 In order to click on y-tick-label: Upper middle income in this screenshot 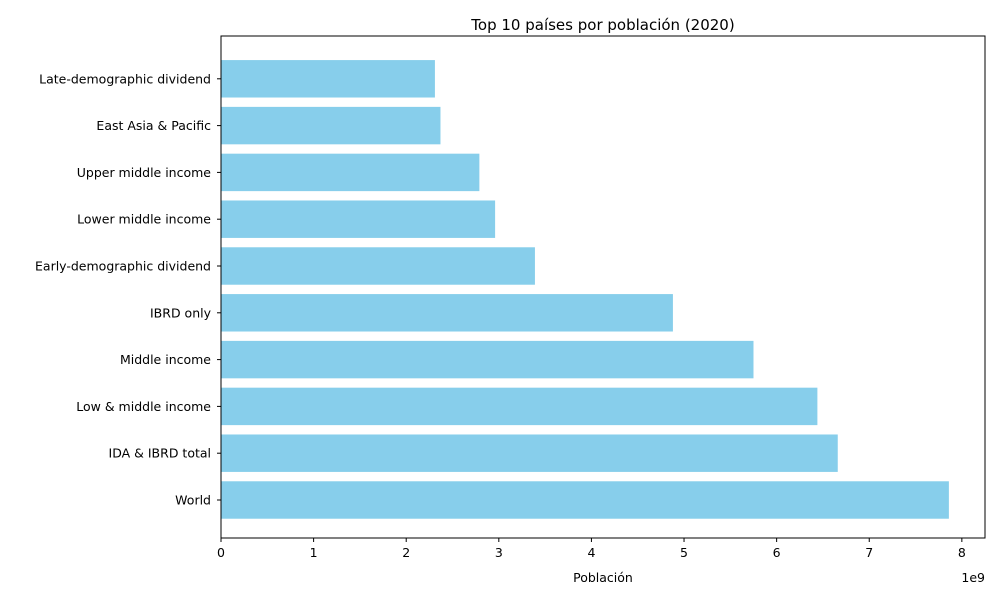, I will do `click(144, 172)`.